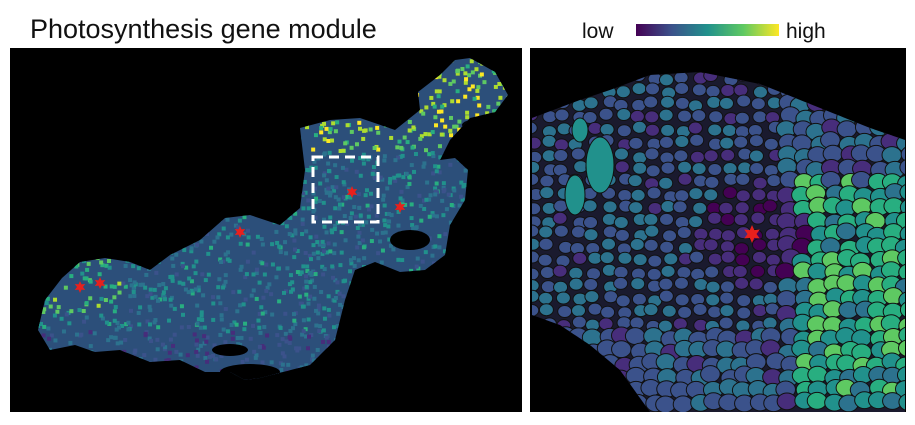  Describe the element at coordinates (575, 195) in the screenshot. I see `large-cell` at that location.